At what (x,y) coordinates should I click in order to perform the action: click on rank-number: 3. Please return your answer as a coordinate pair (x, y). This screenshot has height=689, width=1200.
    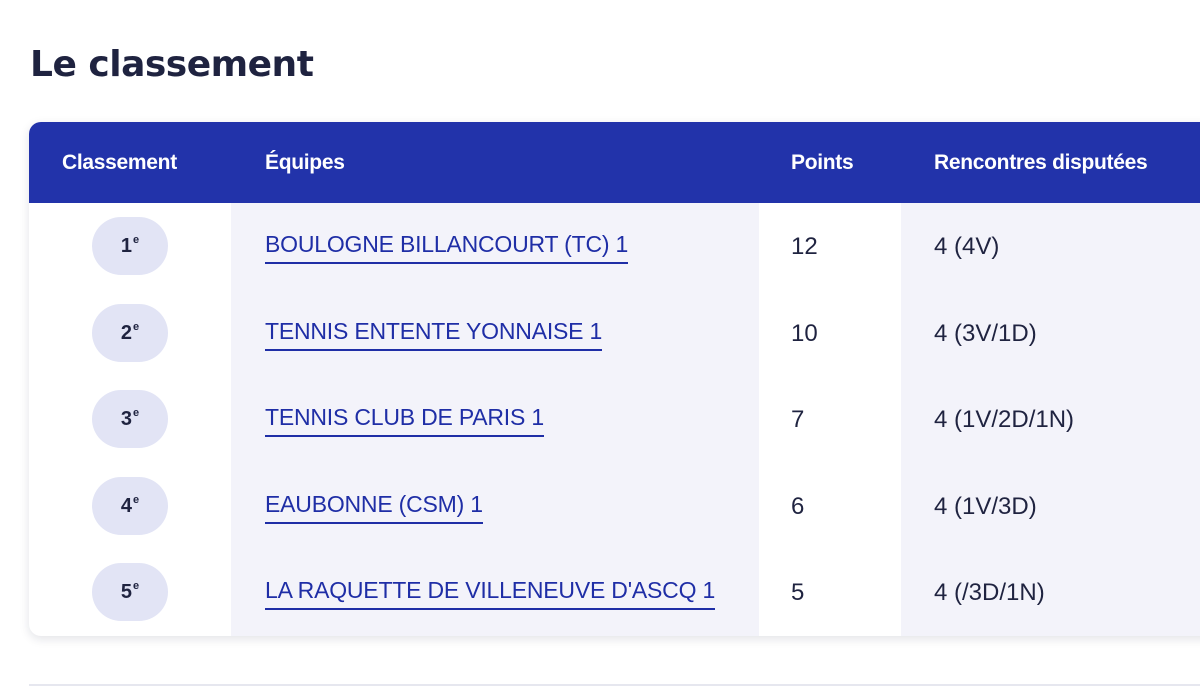
    Looking at the image, I should click on (126, 419).